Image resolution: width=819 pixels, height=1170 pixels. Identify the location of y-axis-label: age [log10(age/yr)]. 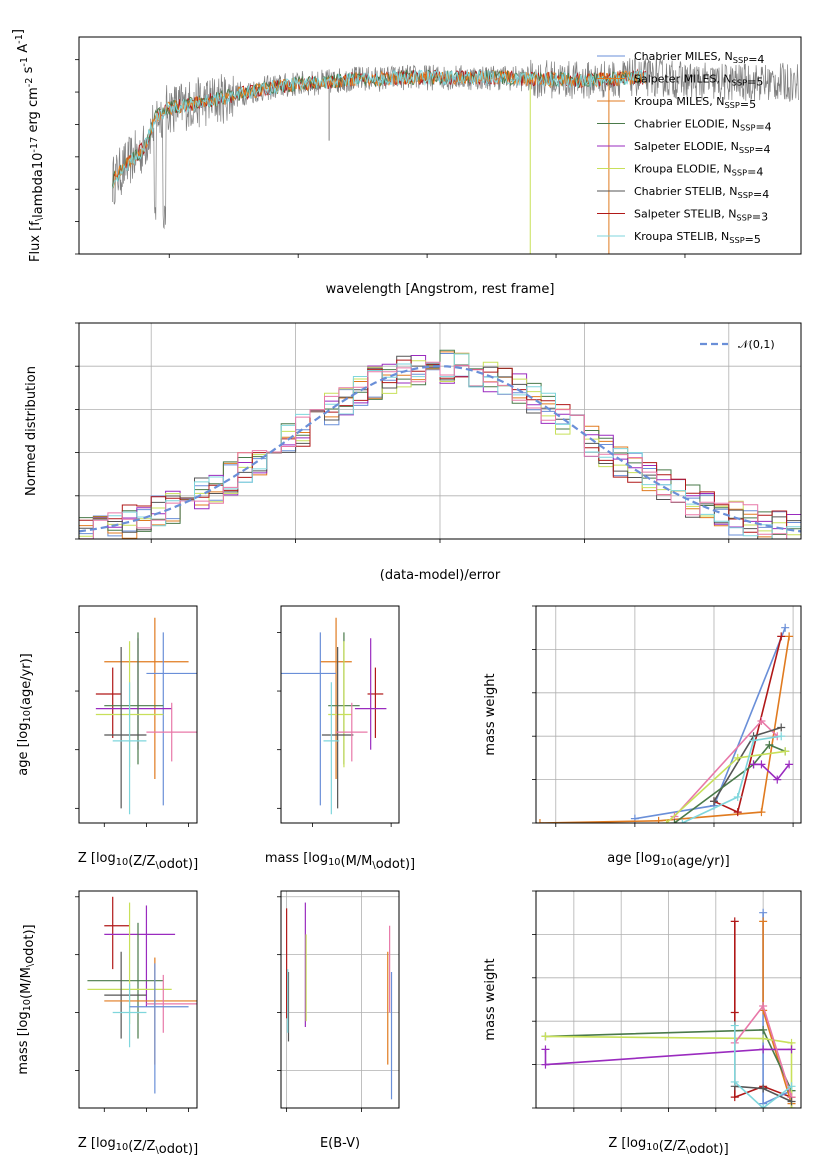
(25, 714).